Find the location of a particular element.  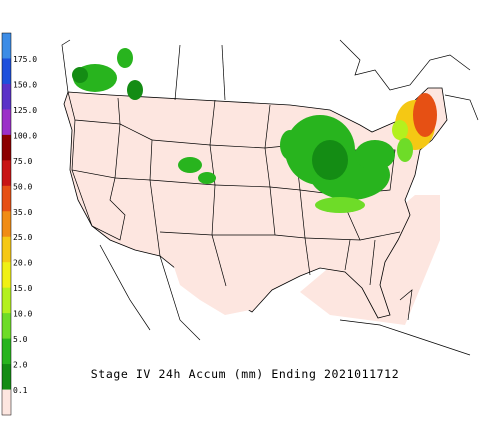

legend-label: 100.0 is located at coordinates (25, 135).